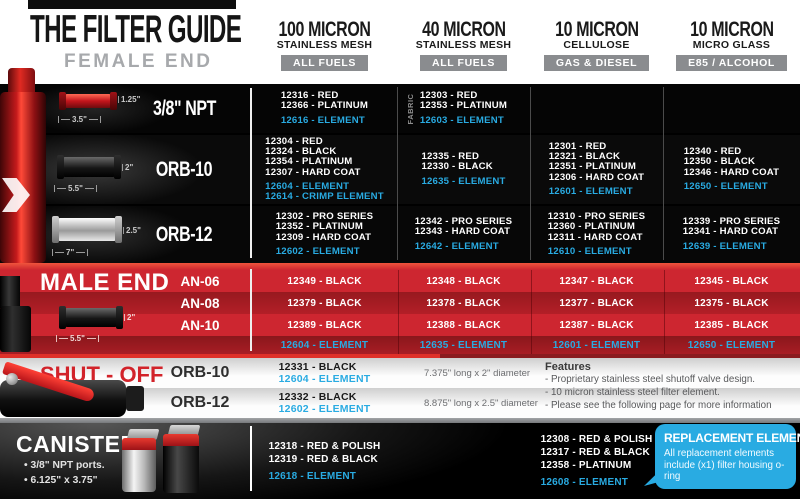 Image resolution: width=800 pixels, height=499 pixels. I want to click on part-number: 12331 - BLACK, so click(317, 366).